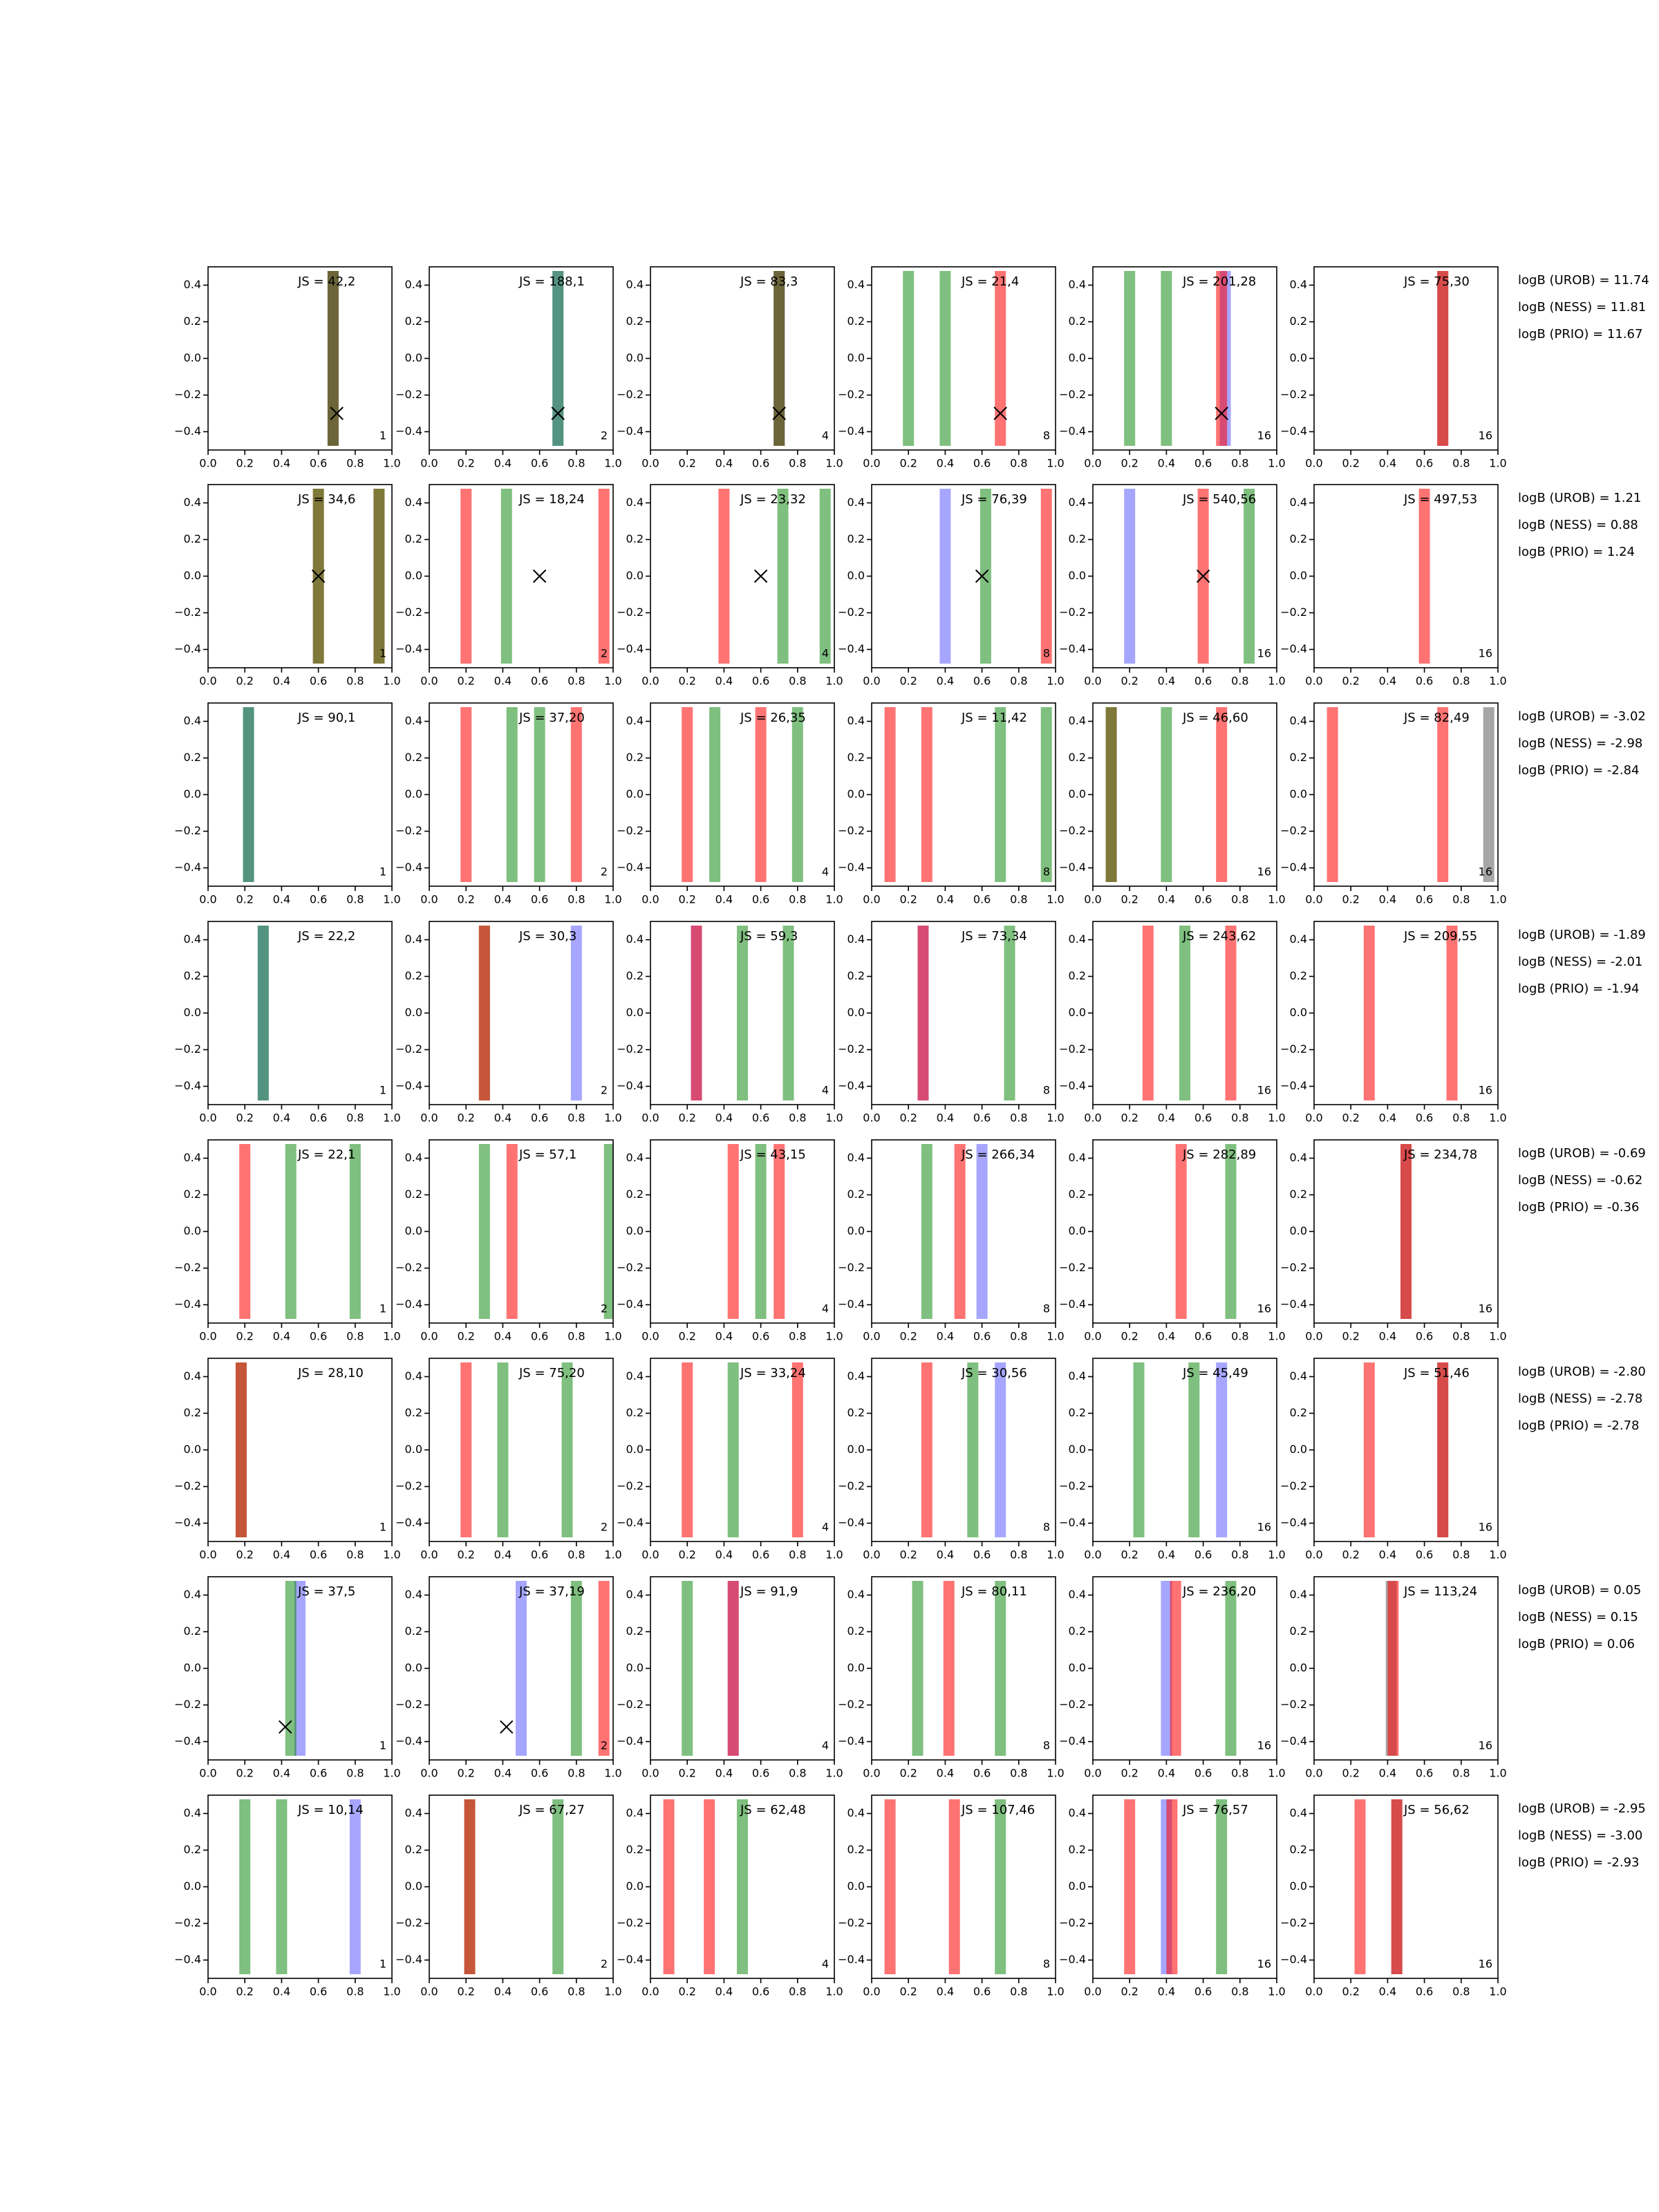 The width and height of the screenshot is (1659, 2212). Describe the element at coordinates (1215, 1373) in the screenshot. I see `js-label: JS = 45,49` at that location.